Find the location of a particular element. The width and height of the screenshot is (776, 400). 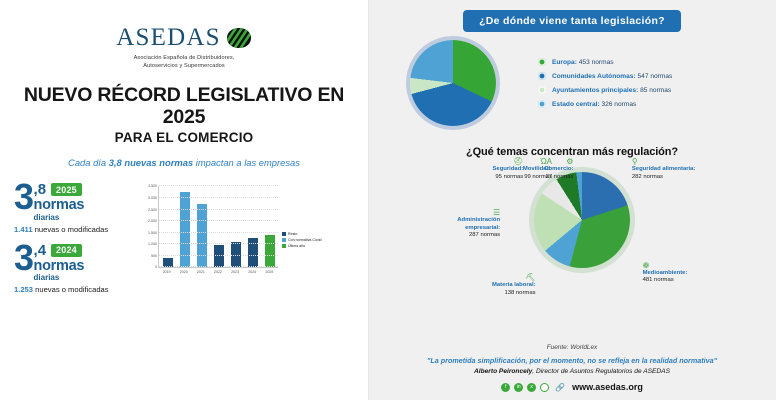

stat-footnote-2024: 1.253 nuevas o modificadas is located at coordinates (73, 289).